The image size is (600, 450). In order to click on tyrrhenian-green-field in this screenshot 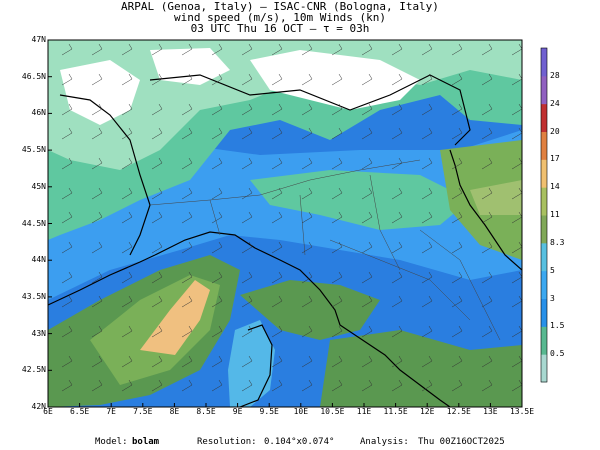, I will do `click(421, 368)`.